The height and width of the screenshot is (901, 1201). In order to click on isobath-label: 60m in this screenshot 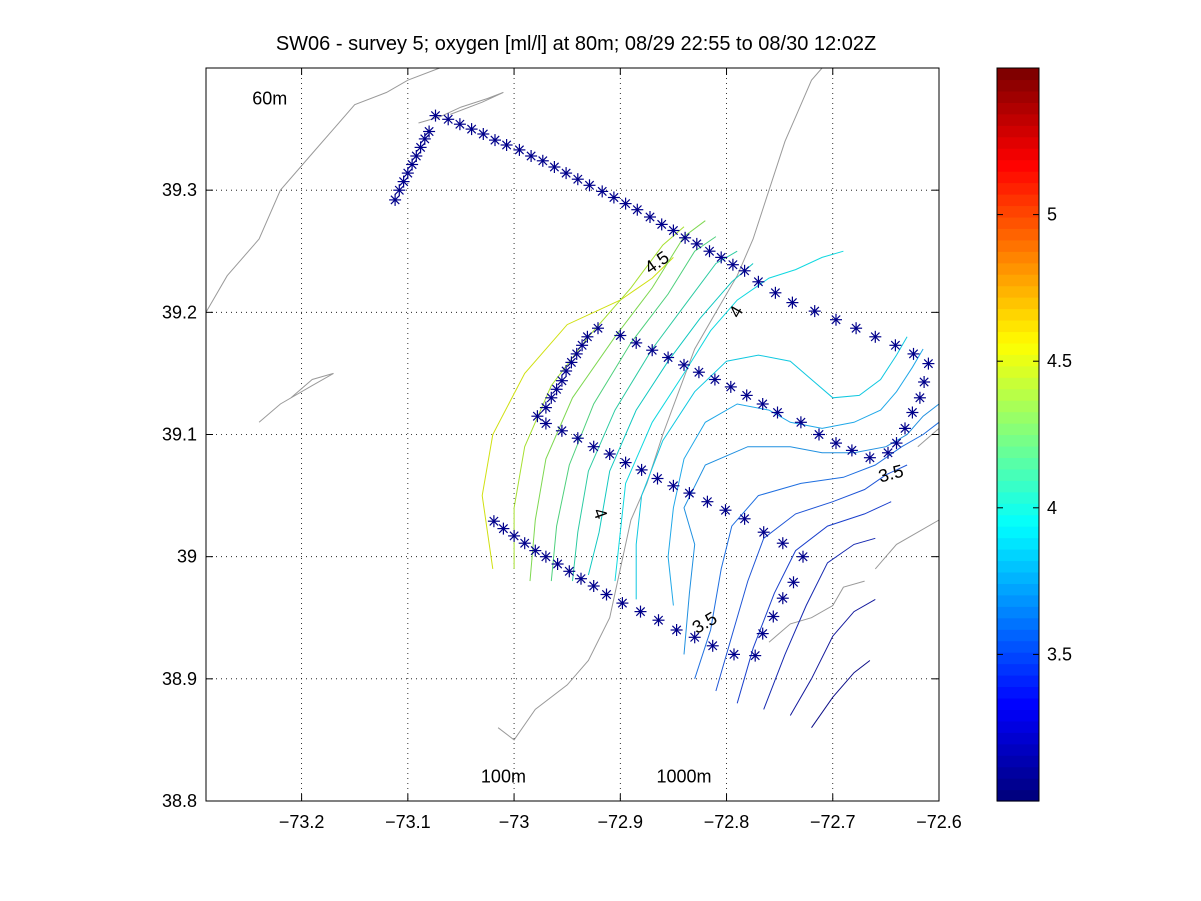, I will do `click(269, 99)`.